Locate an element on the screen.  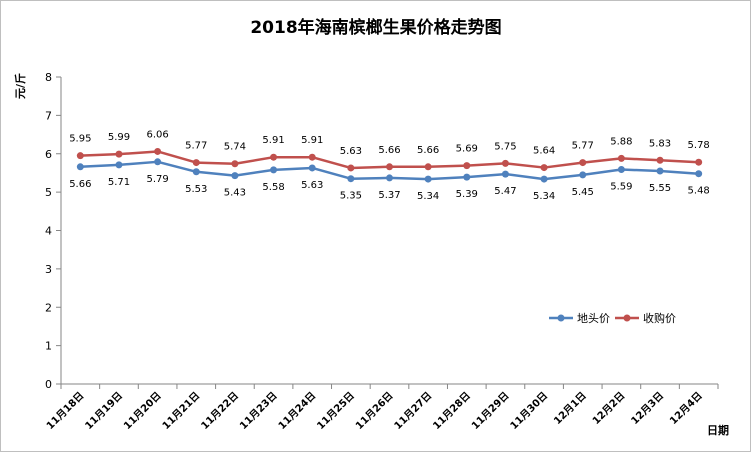
data-label: 5.39 is located at coordinates (467, 194).